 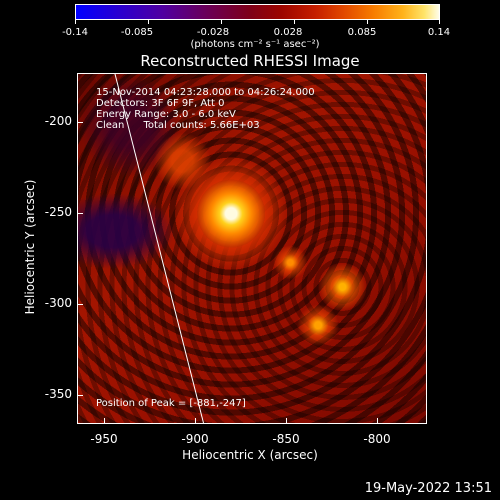 What do you see at coordinates (255, 44) in the screenshot?
I see `colorbar-unit: (photons cm⁻² s⁻¹ asec⁻²)` at bounding box center [255, 44].